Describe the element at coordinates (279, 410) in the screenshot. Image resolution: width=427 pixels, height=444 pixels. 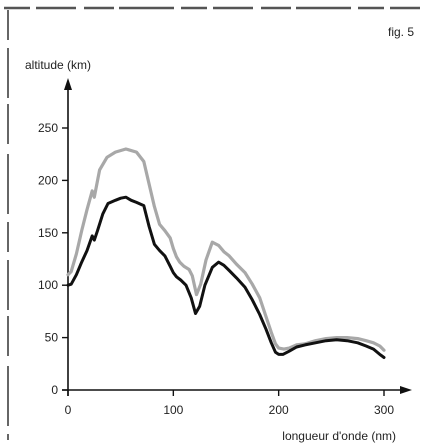
I see `x-tick-label: 200` at that location.